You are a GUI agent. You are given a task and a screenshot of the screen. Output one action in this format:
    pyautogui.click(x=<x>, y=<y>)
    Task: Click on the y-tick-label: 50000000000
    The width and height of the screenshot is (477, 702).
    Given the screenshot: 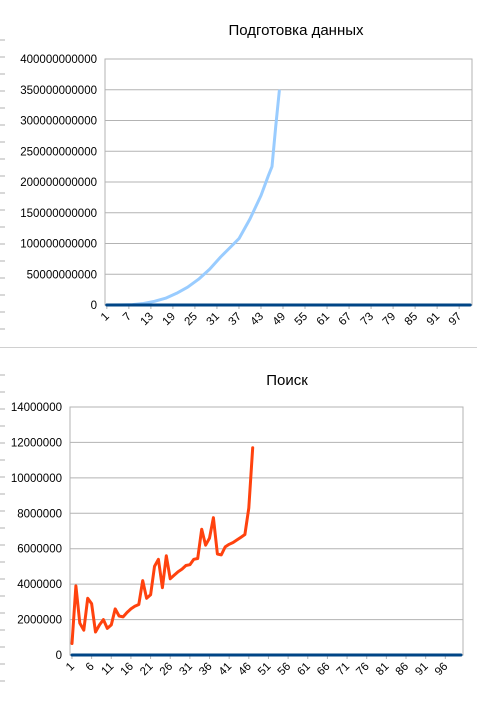 What is the action you would take?
    pyautogui.click(x=62, y=275)
    